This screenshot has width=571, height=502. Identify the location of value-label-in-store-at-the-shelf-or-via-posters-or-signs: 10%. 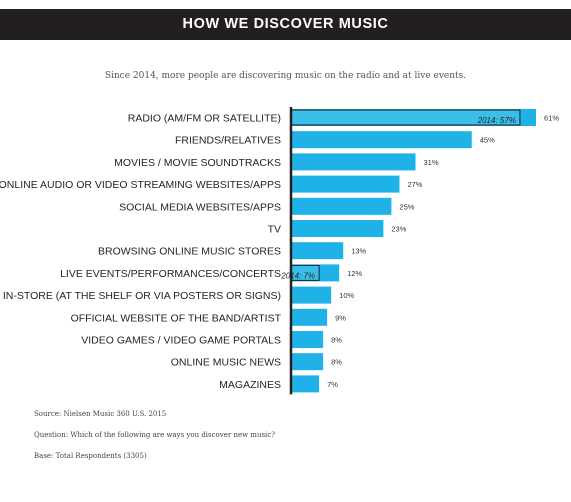
(346, 295).